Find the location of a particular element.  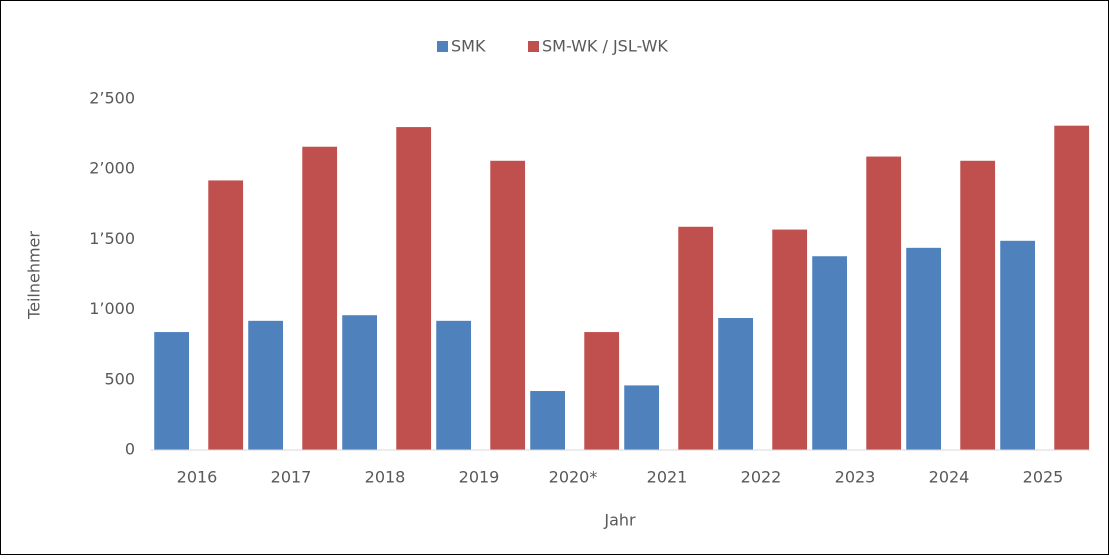

y-tick-label: 500 is located at coordinates (119, 378).